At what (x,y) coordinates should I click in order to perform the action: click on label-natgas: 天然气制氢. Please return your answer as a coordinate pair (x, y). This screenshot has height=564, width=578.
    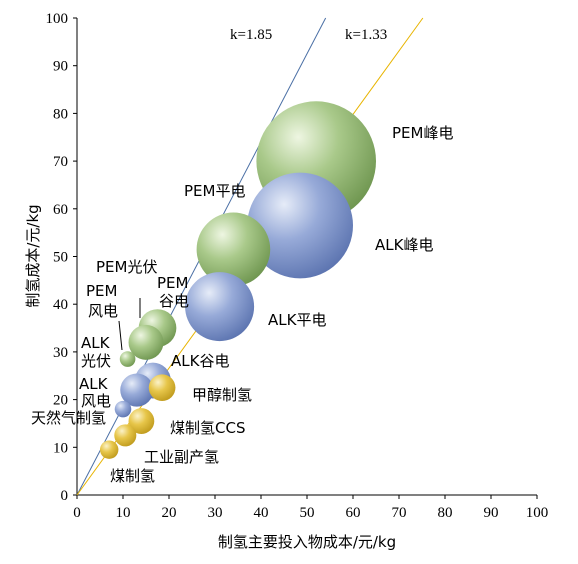
    Looking at the image, I should click on (68, 418).